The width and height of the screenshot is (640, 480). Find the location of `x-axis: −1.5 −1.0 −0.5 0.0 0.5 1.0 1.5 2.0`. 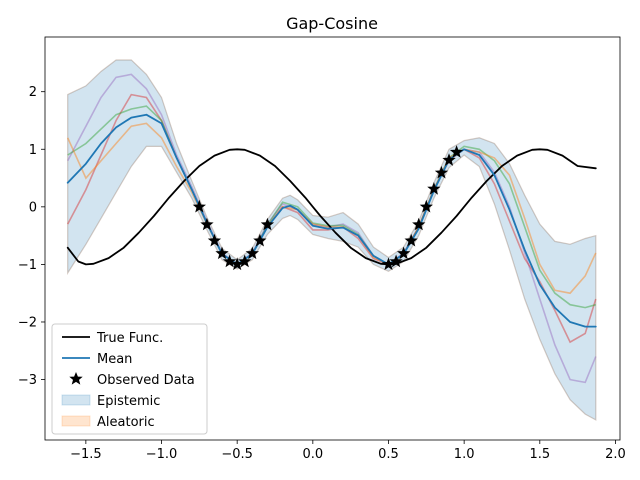

x-axis: −1.5 −1.0 −0.5 0.0 0.5 1.0 1.5 2.0 is located at coordinates (348, 451).